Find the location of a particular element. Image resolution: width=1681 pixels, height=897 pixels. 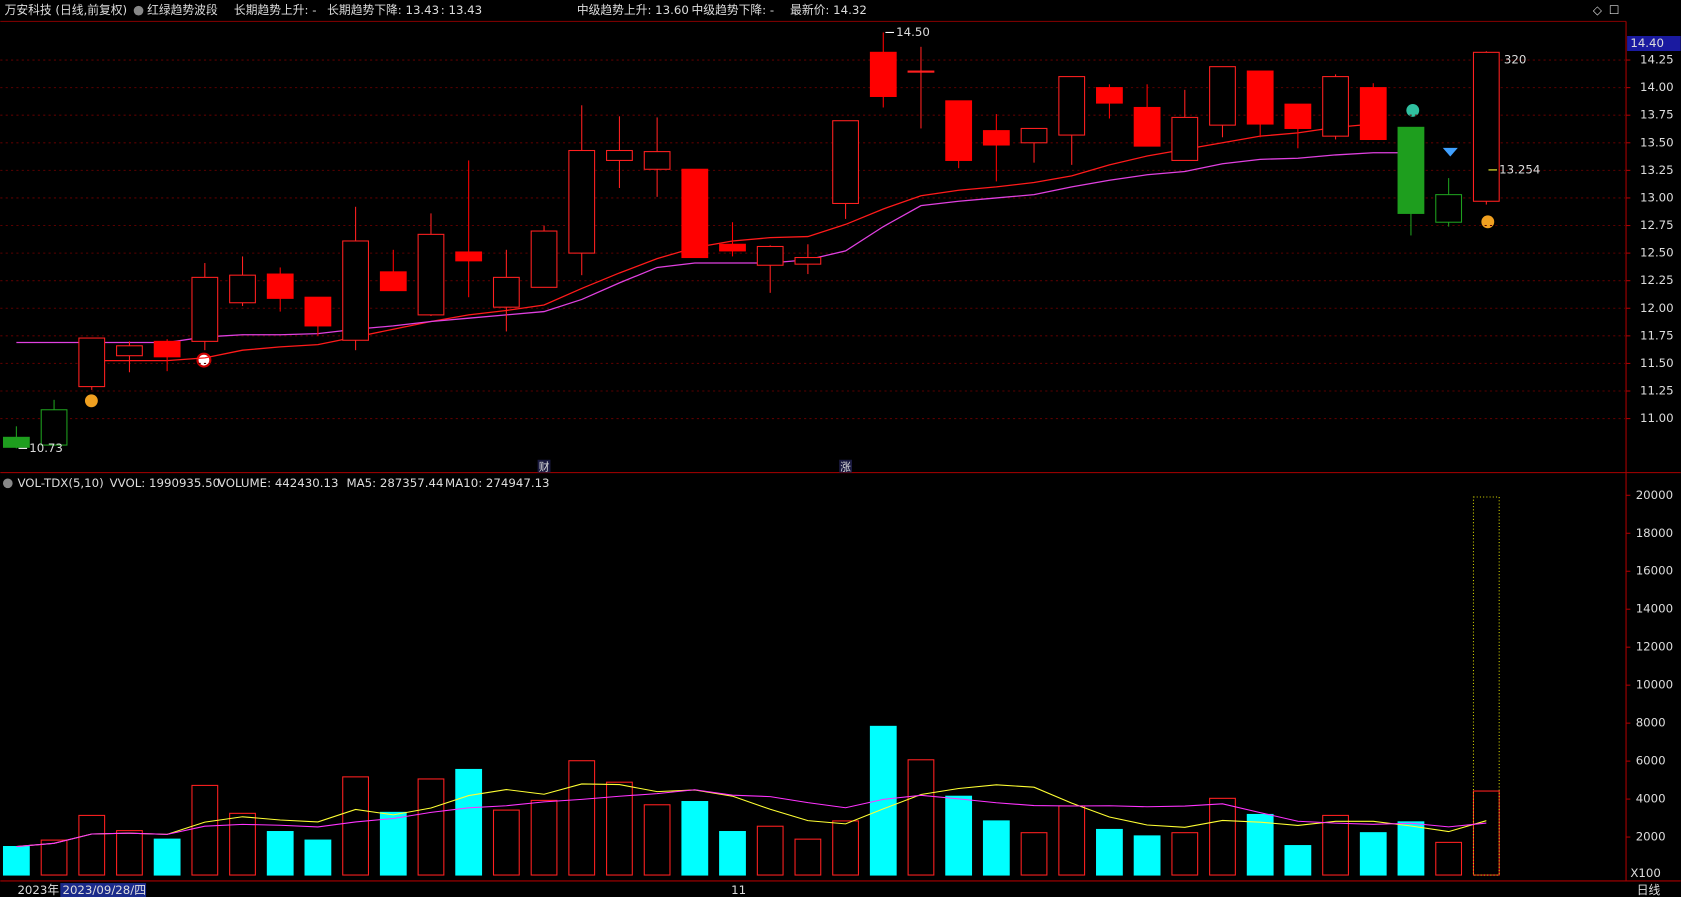

annotation: 13.254 is located at coordinates (1519, 169).